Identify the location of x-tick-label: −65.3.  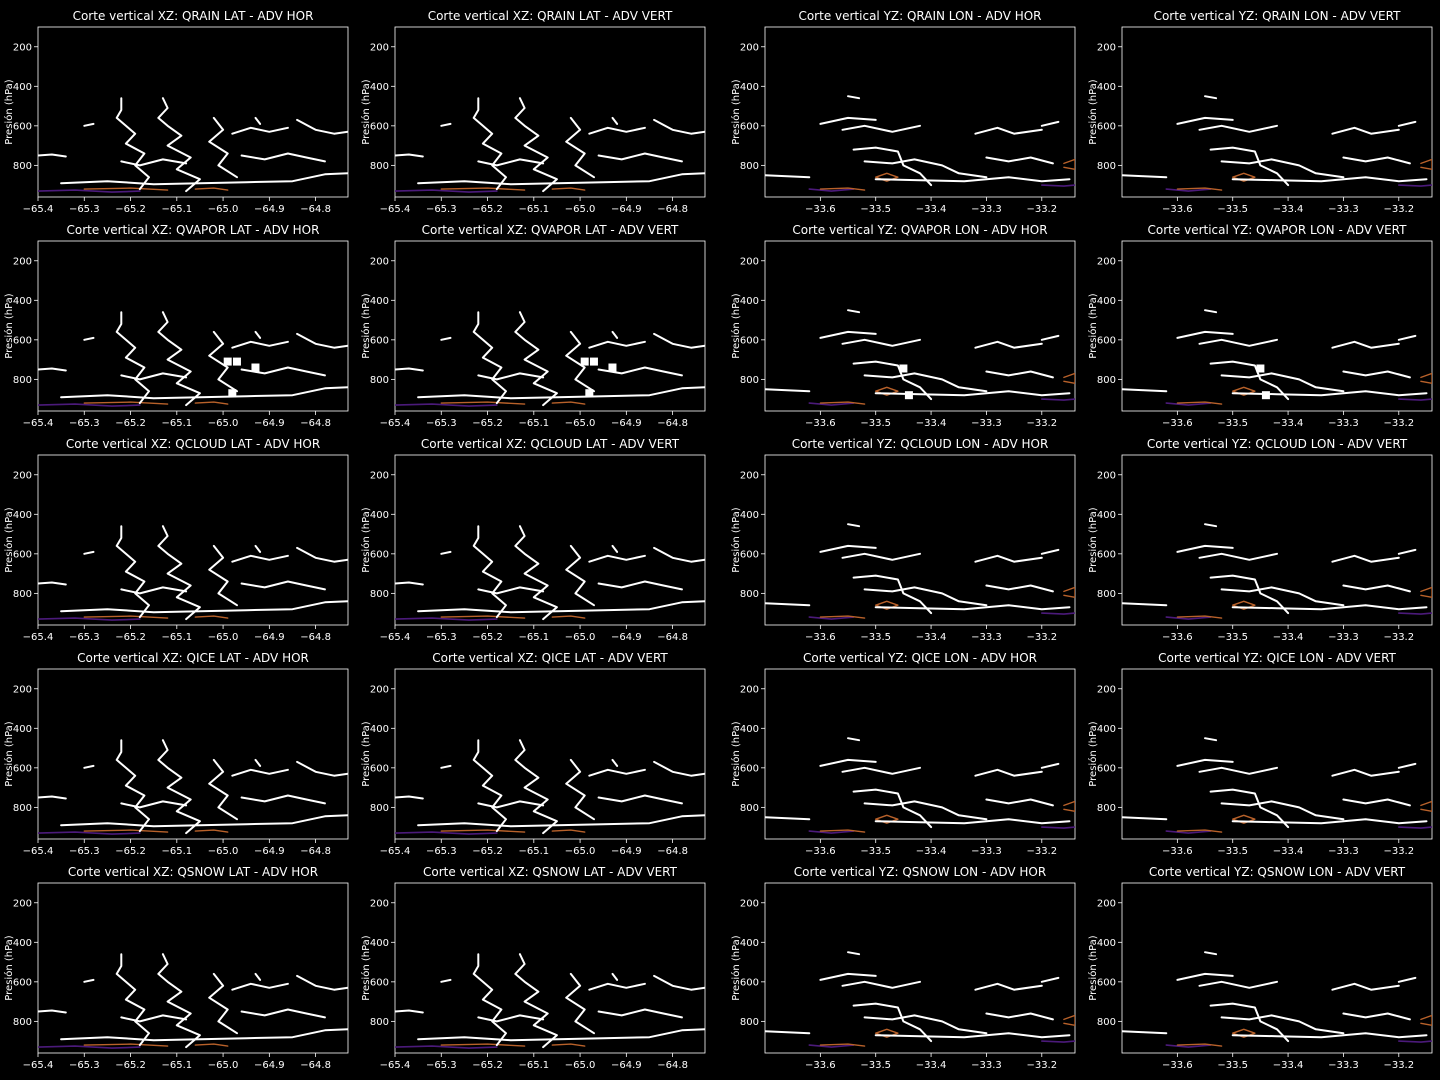
(84, 851).